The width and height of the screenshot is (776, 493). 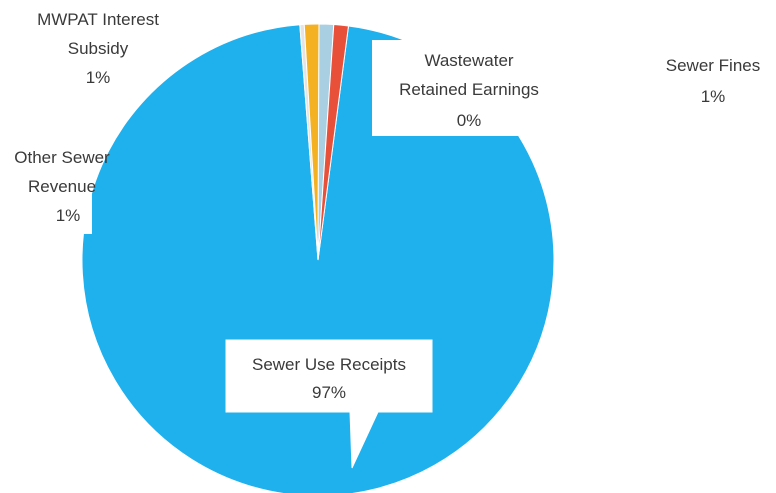 I want to click on slice-label-name-line2: Revenue, so click(x=62, y=186).